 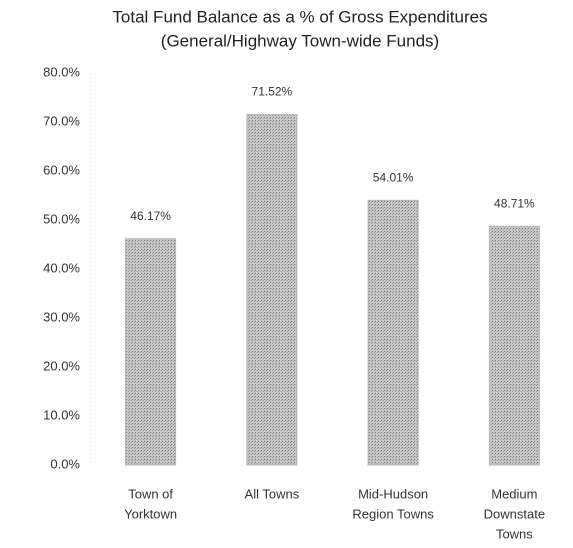 What do you see at coordinates (393, 513) in the screenshot?
I see `x-tick-label: Region Towns` at bounding box center [393, 513].